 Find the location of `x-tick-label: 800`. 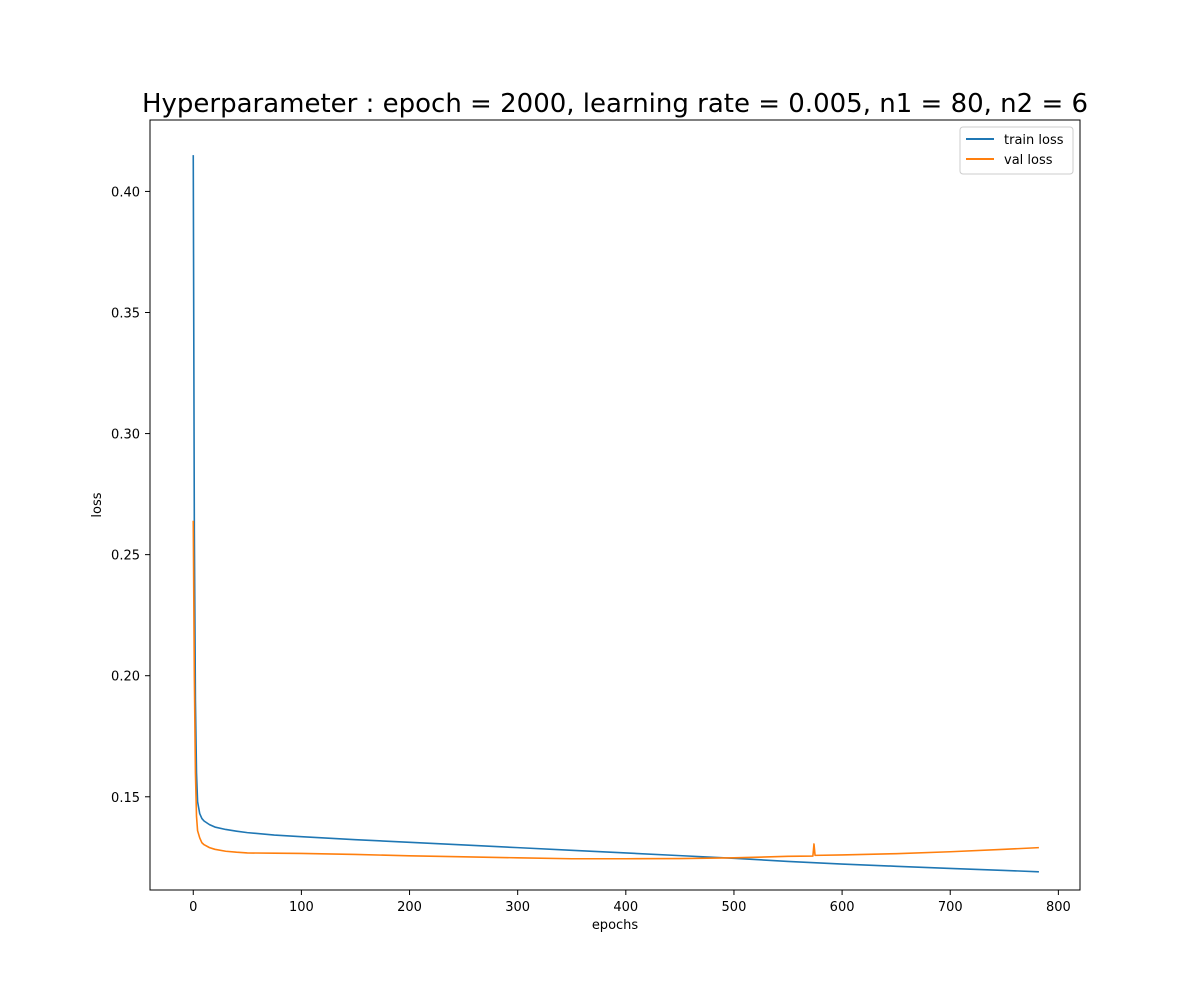

x-tick-label: 800 is located at coordinates (1058, 907).